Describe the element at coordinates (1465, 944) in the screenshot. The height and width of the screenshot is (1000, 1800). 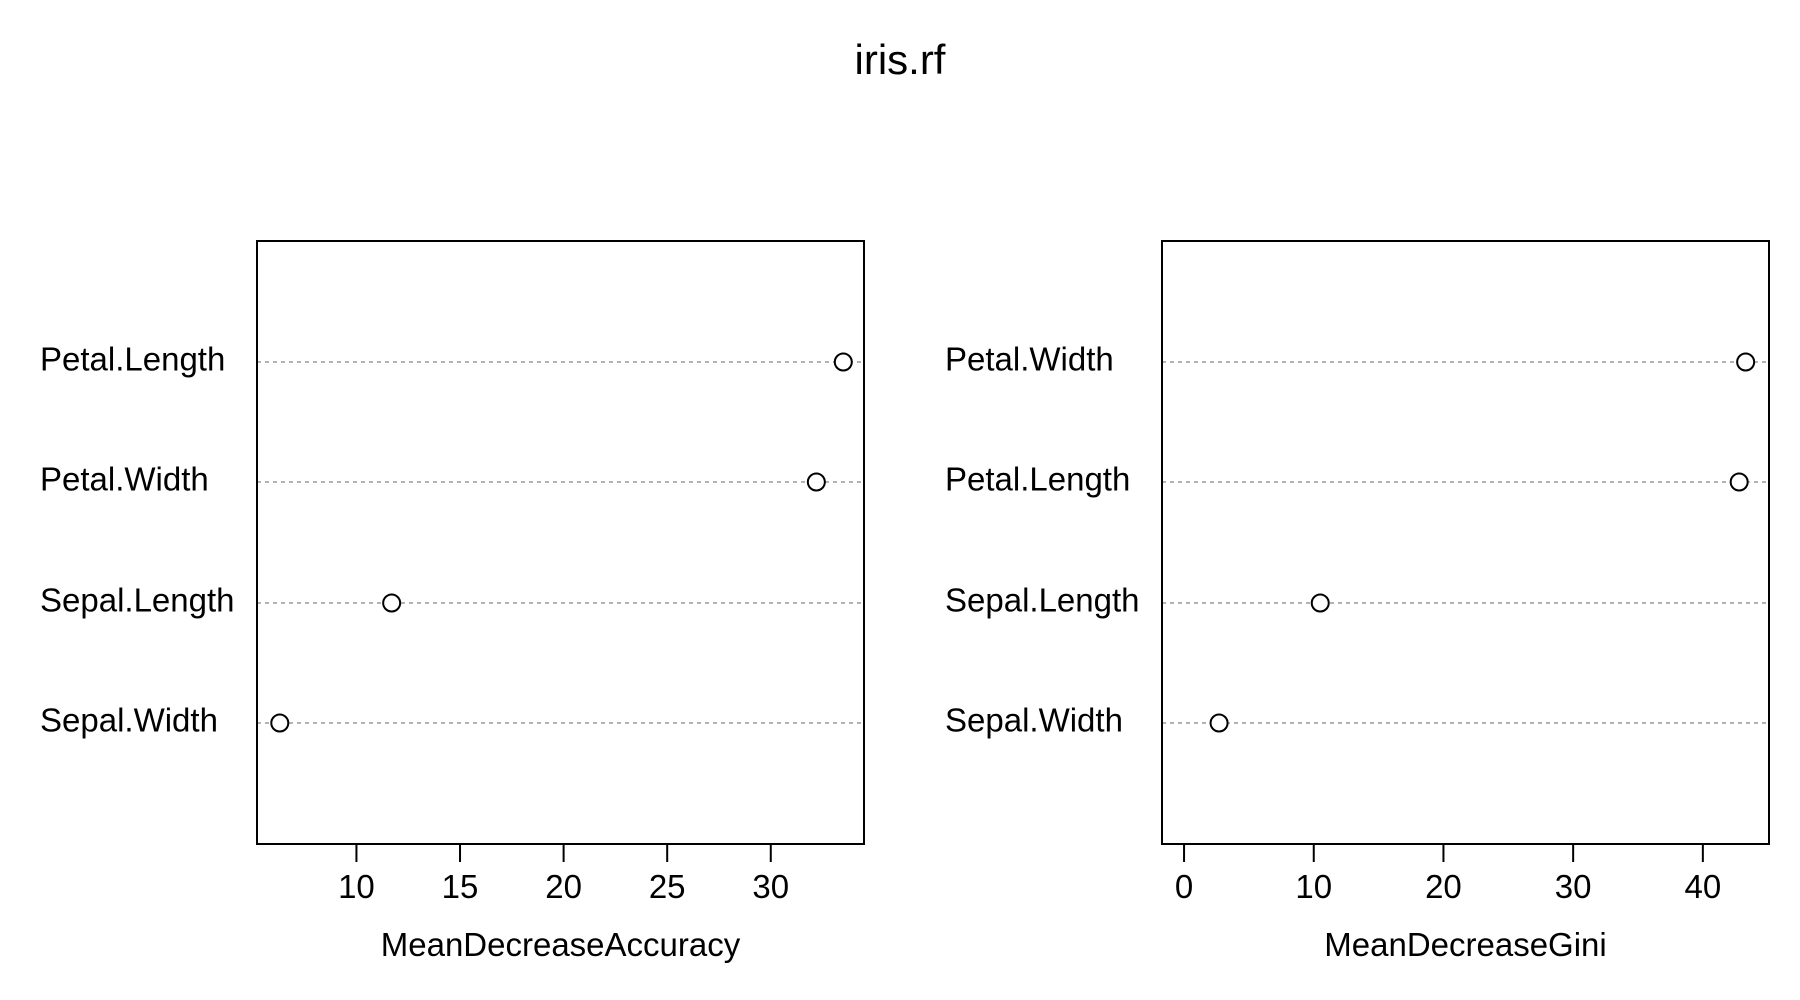
I see `x-axis-label: MeanDecreaseGini` at that location.